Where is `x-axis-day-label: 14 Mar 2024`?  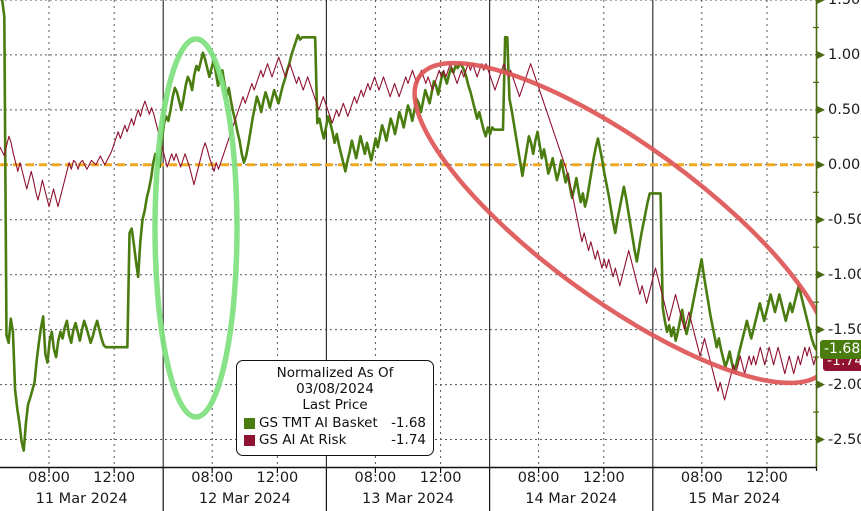
x-axis-day-label: 14 Mar 2024 is located at coordinates (571, 499).